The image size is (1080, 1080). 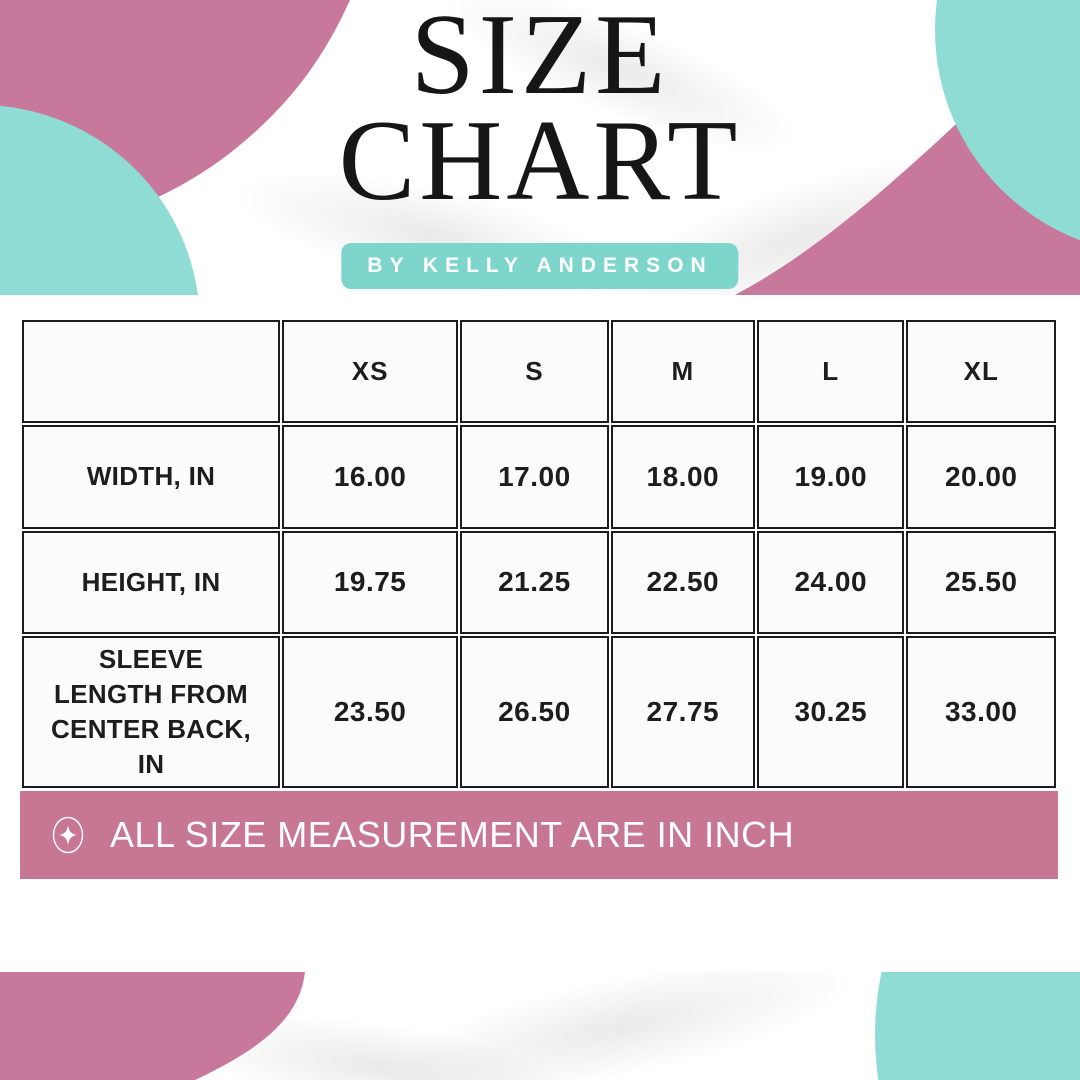 What do you see at coordinates (452, 834) in the screenshot?
I see `measurement-note-text: ALL SIZE MEASUREMENT ARE IN INCH` at bounding box center [452, 834].